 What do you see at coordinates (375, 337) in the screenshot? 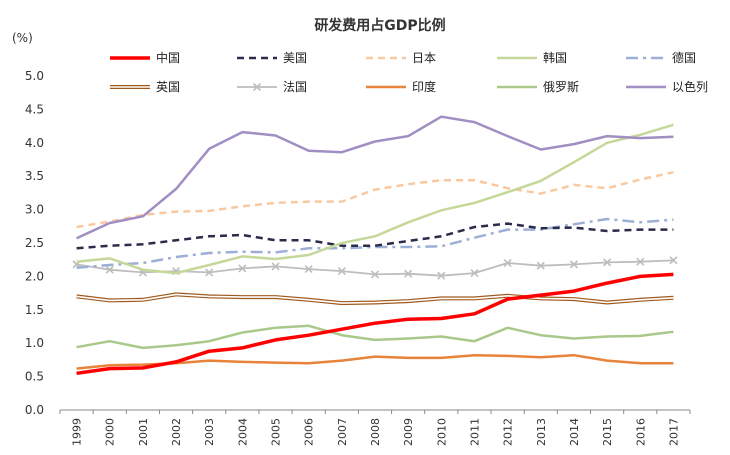
I see `series-line` at bounding box center [375, 337].